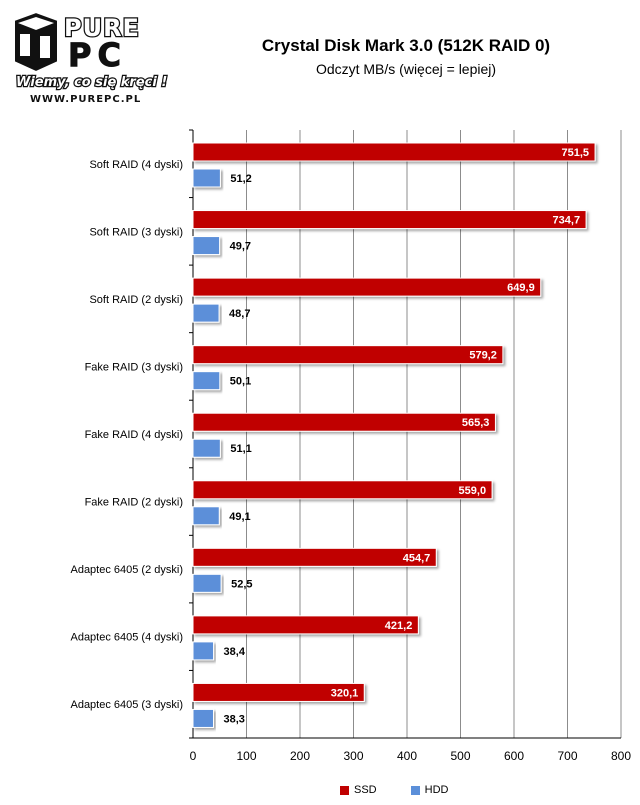  Describe the element at coordinates (136, 300) in the screenshot. I see `category-label: Soft RAID (2 dyski)` at that location.